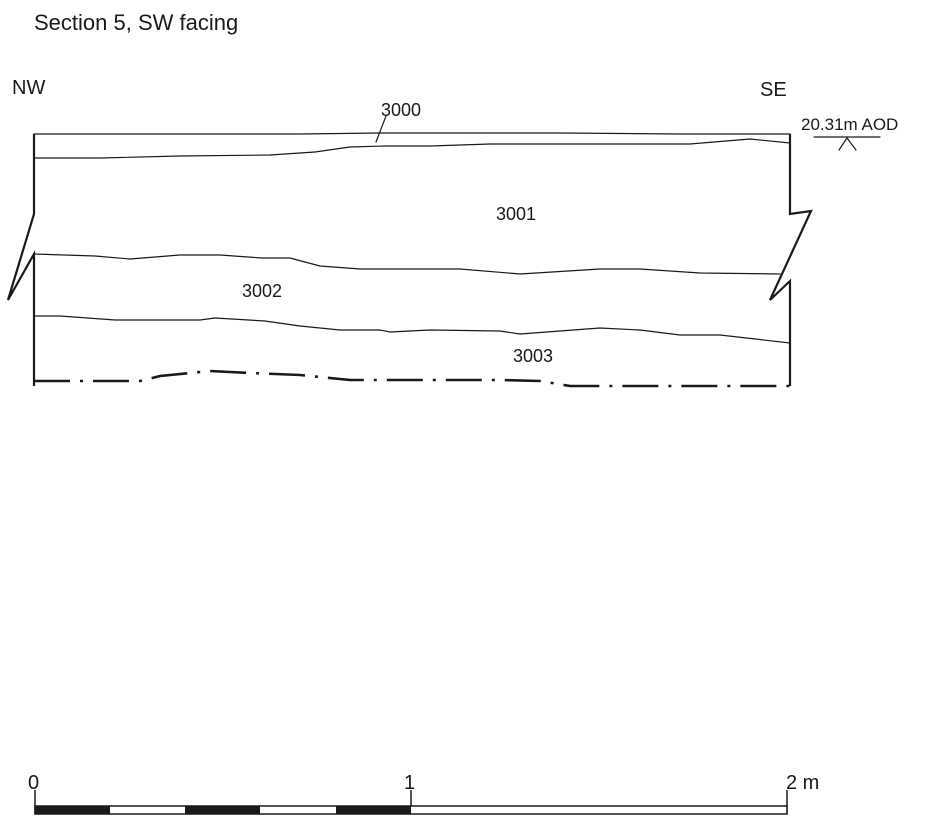  Describe the element at coordinates (412, 378) in the screenshot. I see `limit-of-excavation-line` at that location.